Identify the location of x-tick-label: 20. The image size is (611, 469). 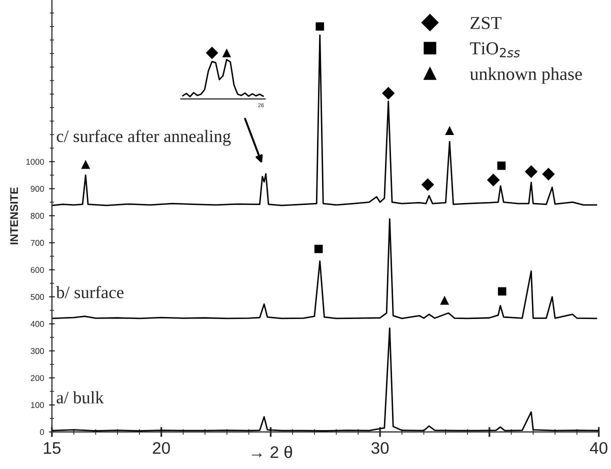
(161, 448).